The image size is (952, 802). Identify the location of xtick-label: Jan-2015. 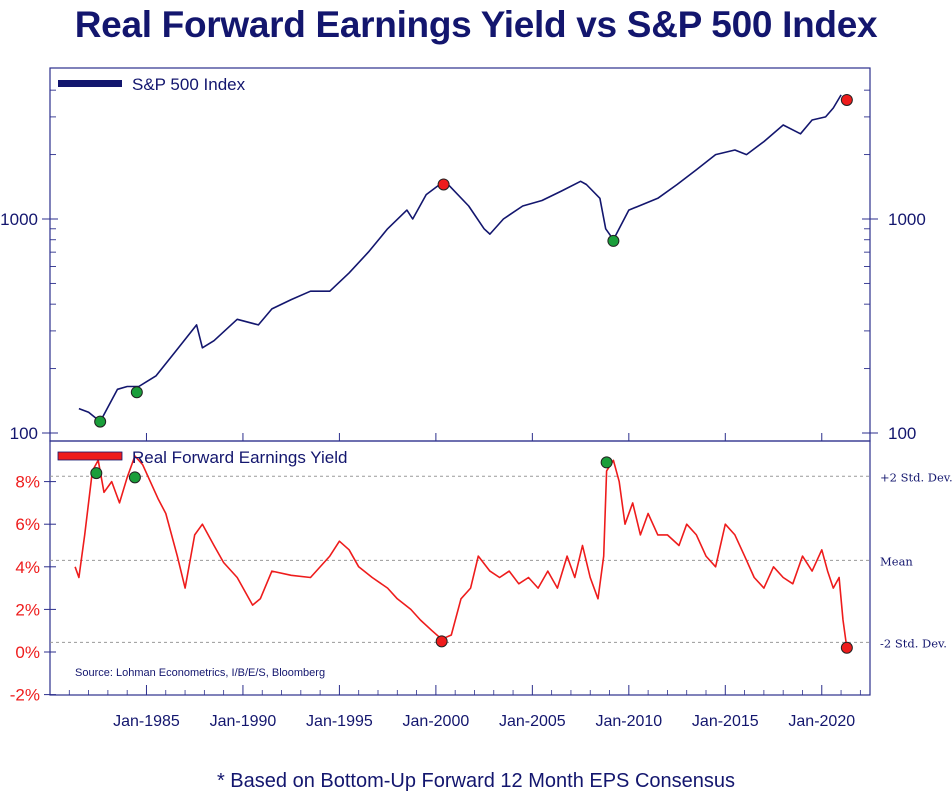
(725, 721).